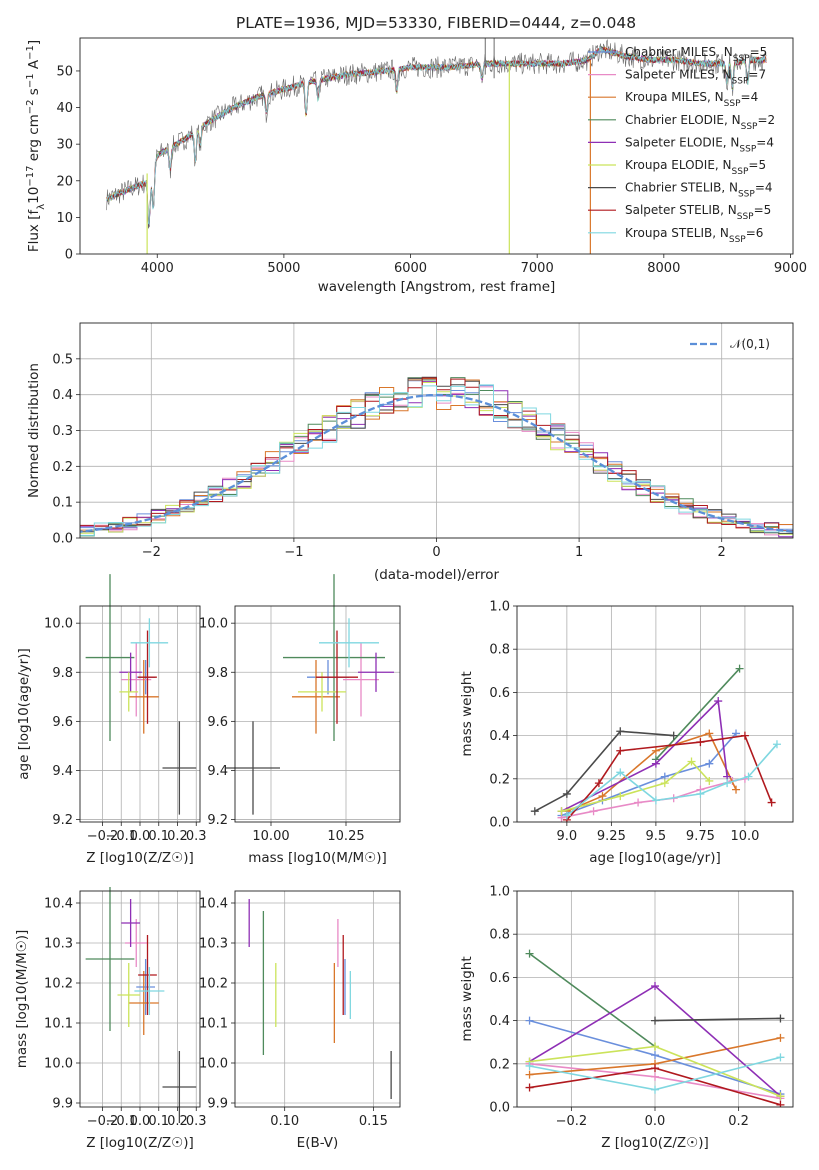 The image size is (819, 1170). What do you see at coordinates (213, 944) in the screenshot?
I see `y-tick-label: 10.3` at bounding box center [213, 944].